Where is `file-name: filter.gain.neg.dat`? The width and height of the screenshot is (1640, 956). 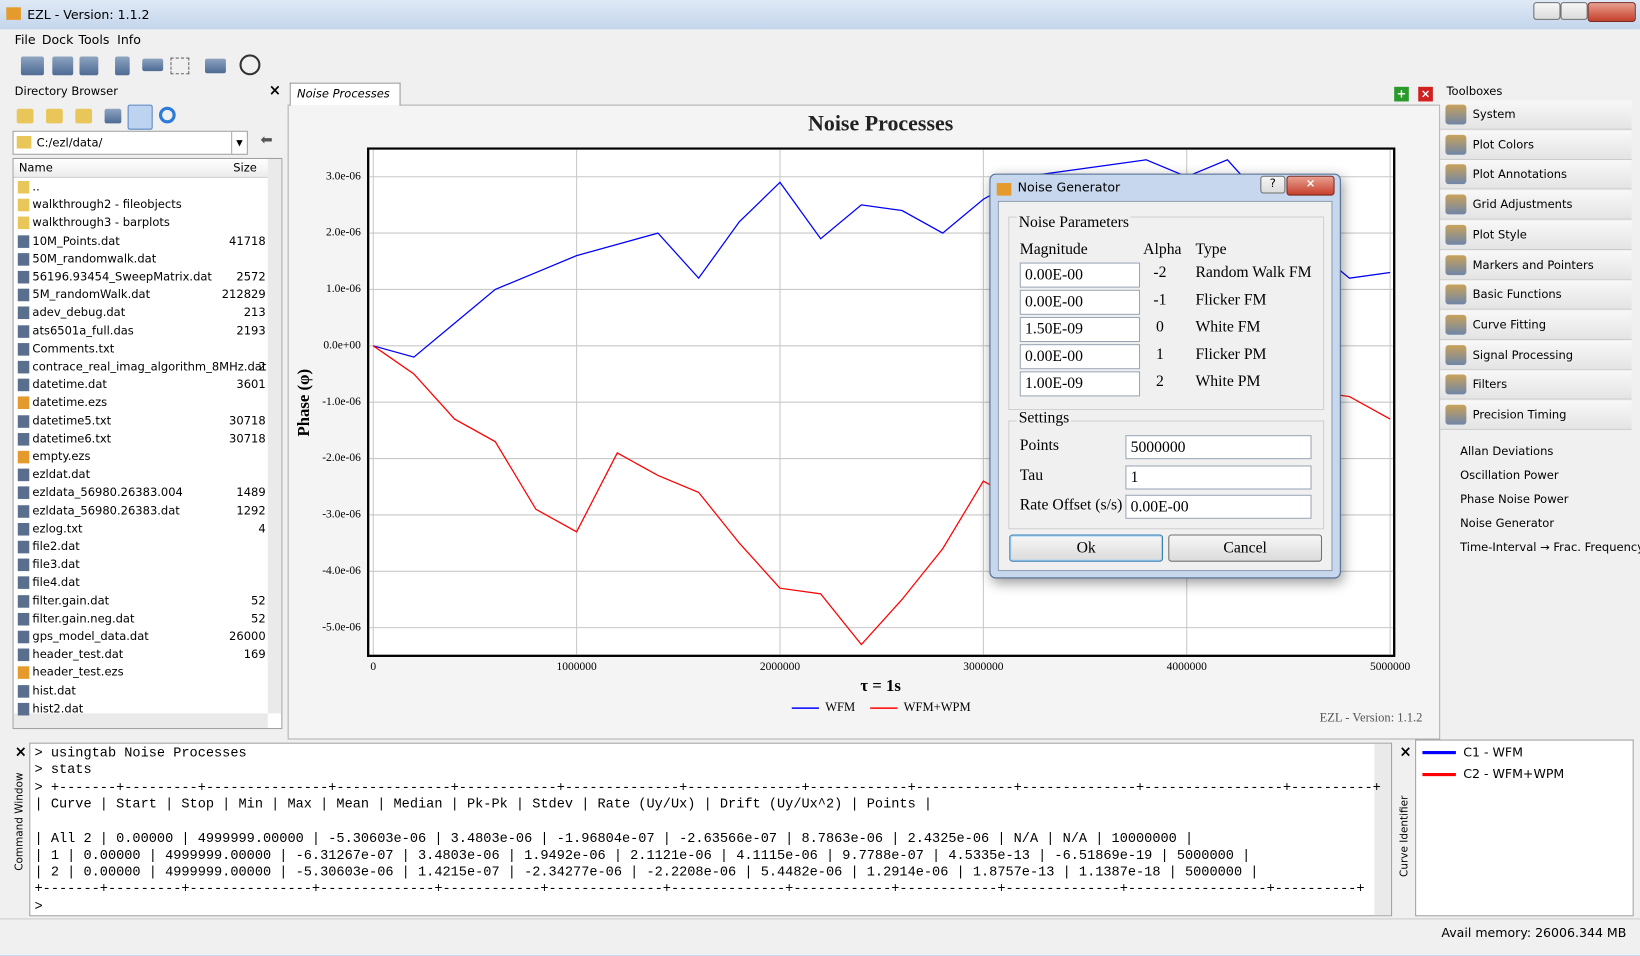 file-name: filter.gain.neg.dat is located at coordinates (83, 618).